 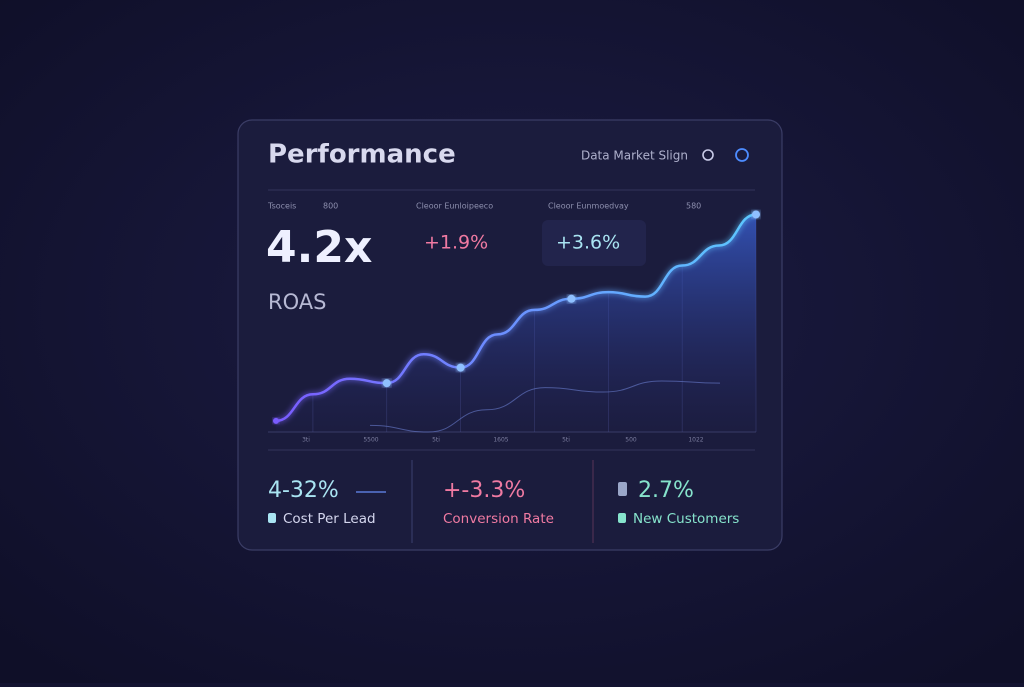 I want to click on top-label: Cleoor Eunloipeeco, so click(x=454, y=206).